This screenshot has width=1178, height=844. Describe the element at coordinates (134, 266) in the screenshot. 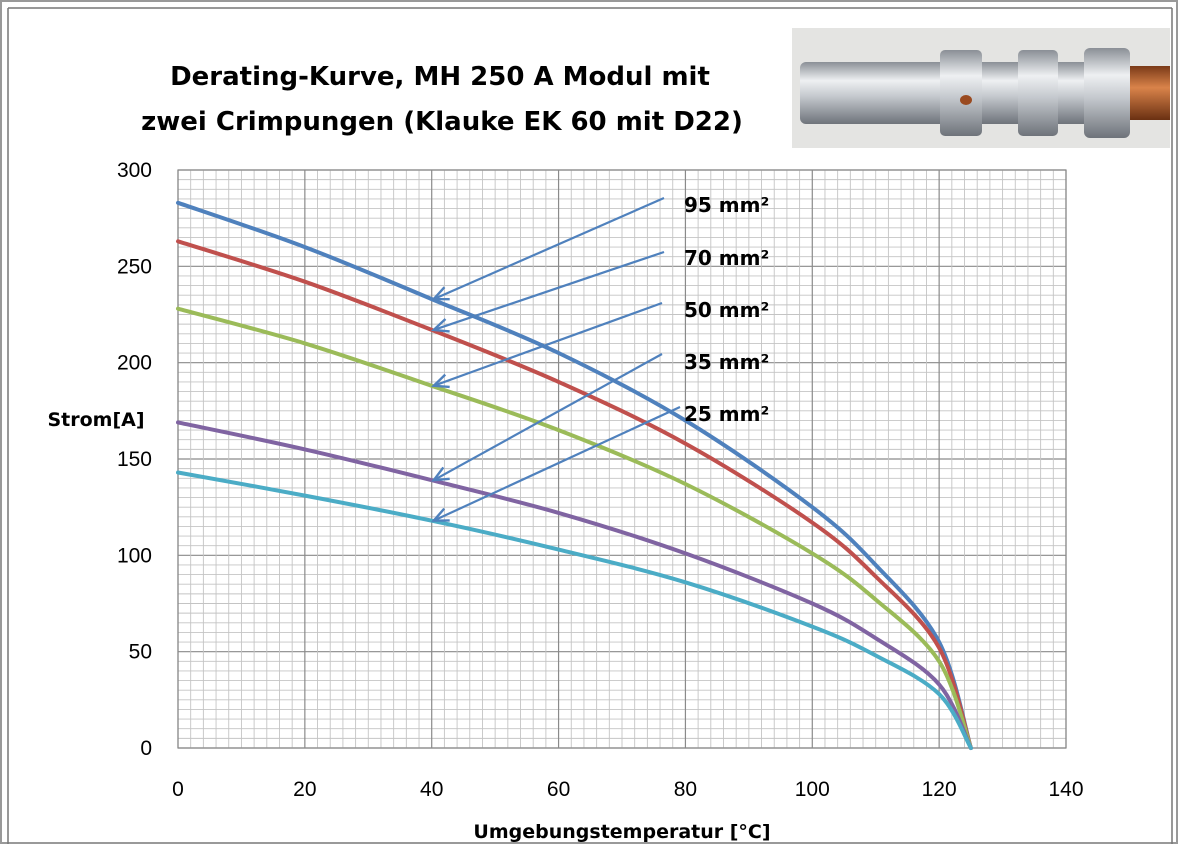

I see `y-tick-label: 250` at that location.